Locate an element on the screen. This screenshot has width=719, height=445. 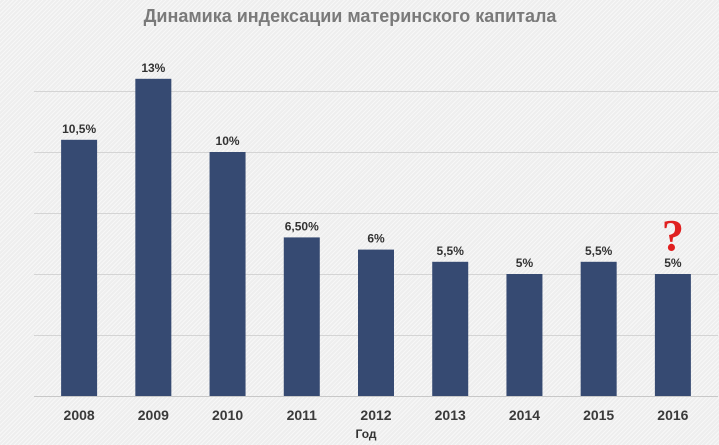
bar-2008 is located at coordinates (79, 268).